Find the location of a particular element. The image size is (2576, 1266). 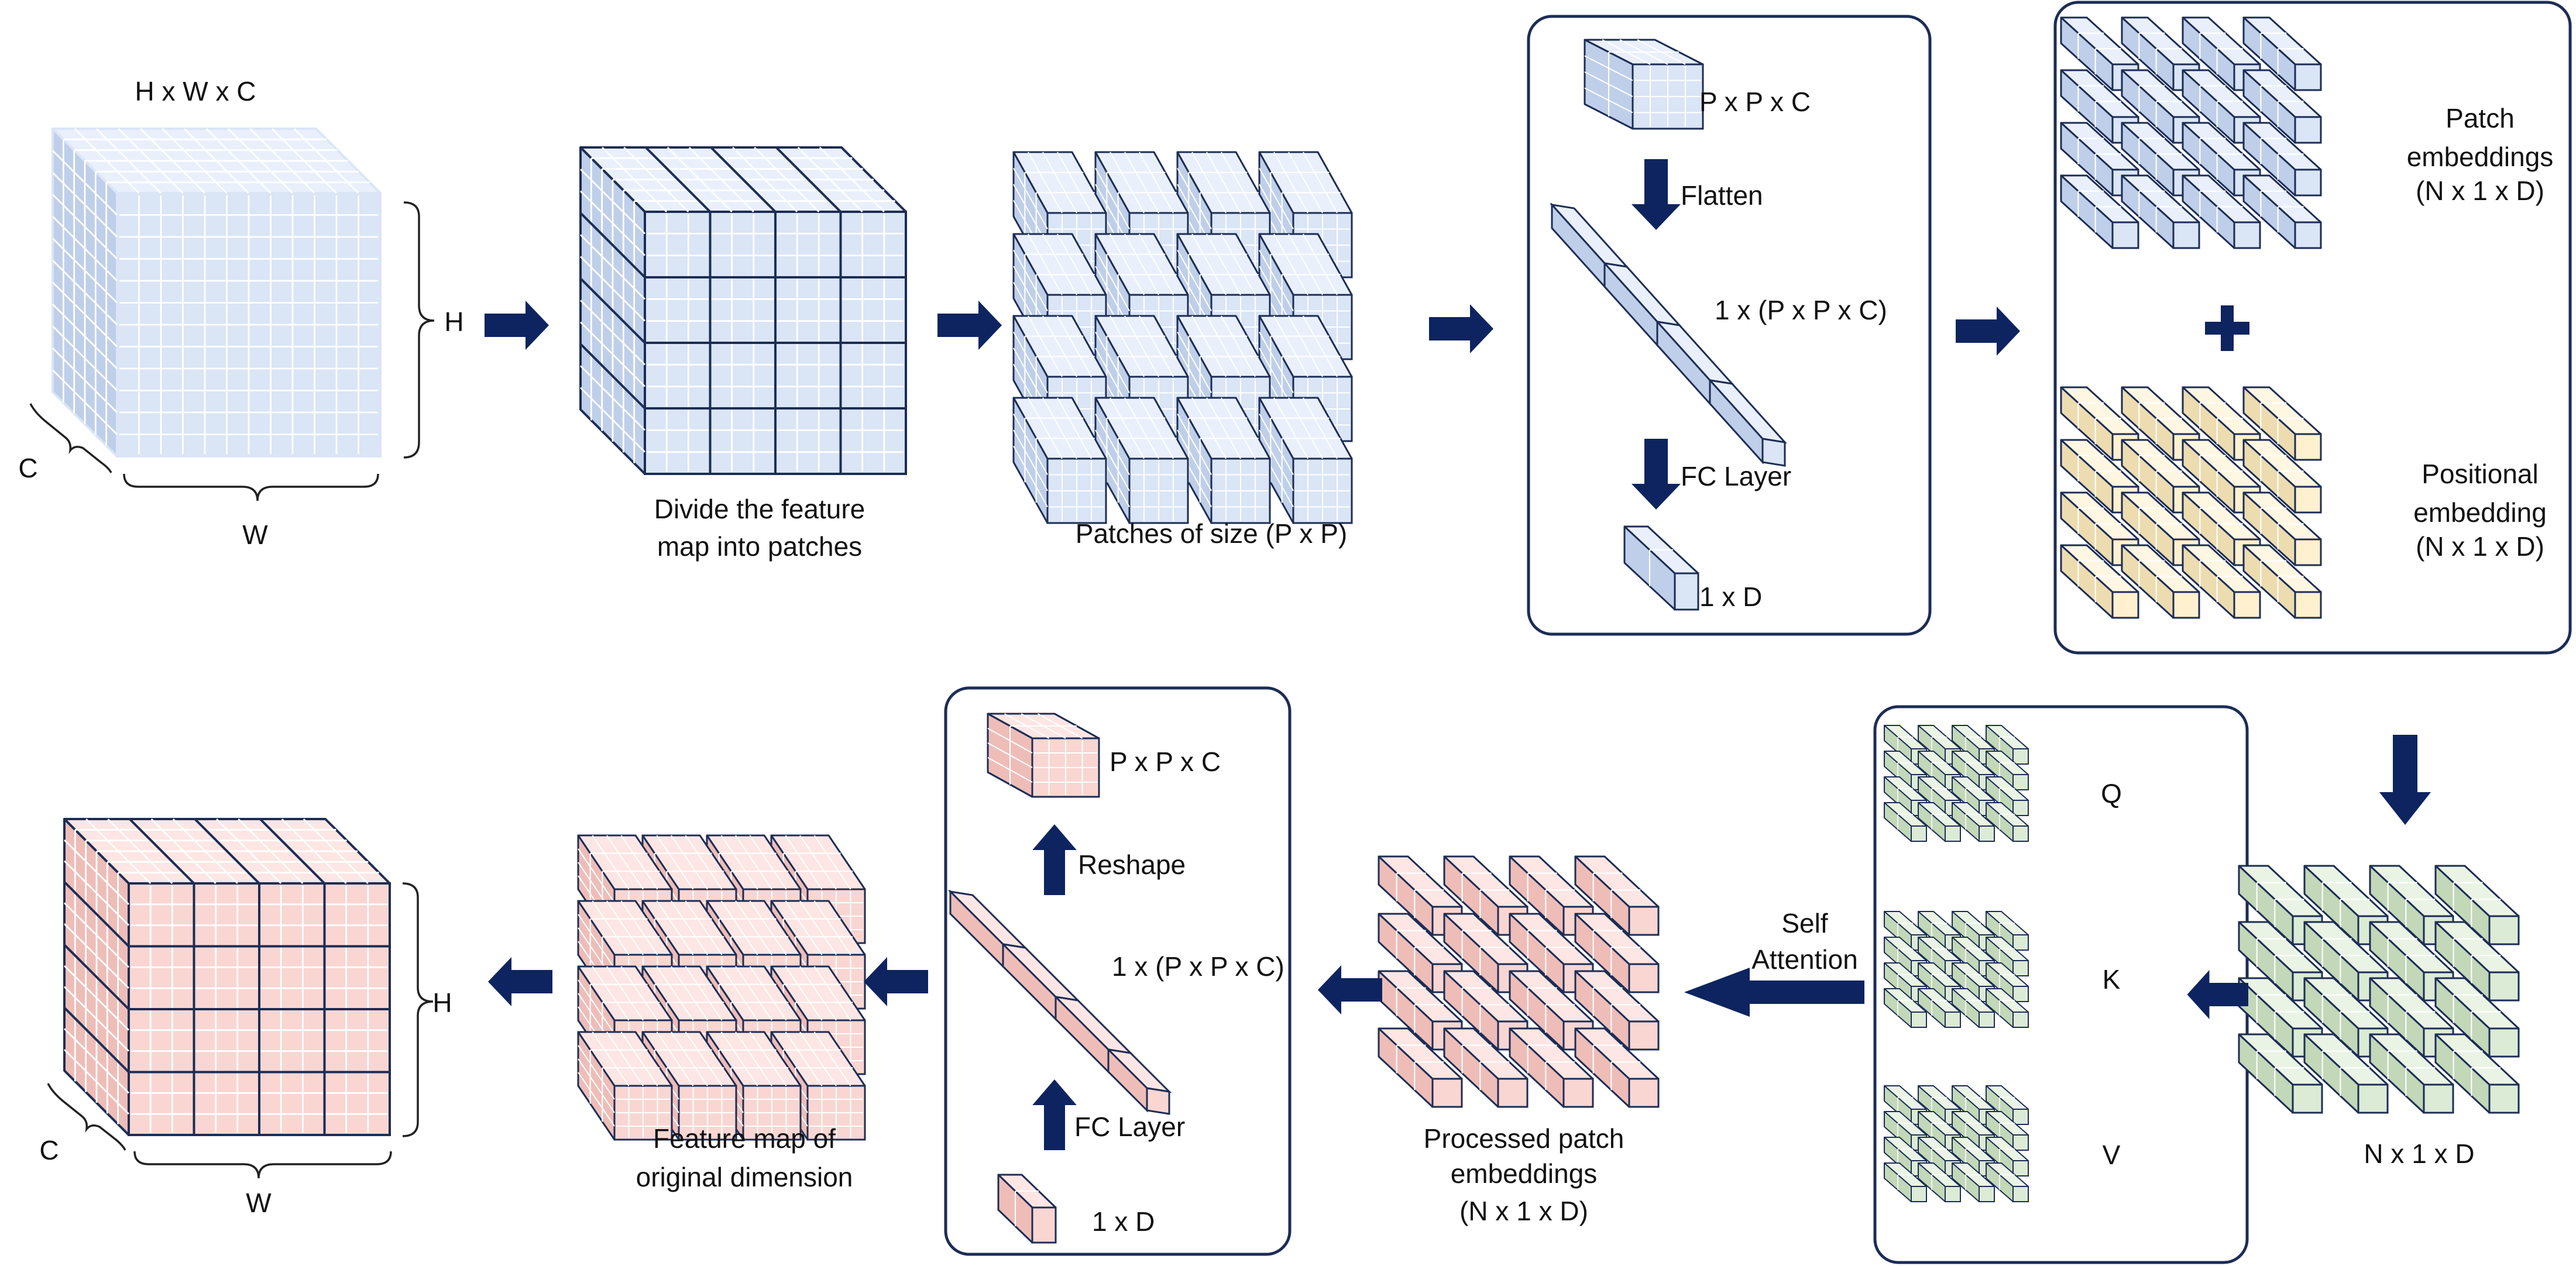

arrow-recon-to-output is located at coordinates (520, 981).